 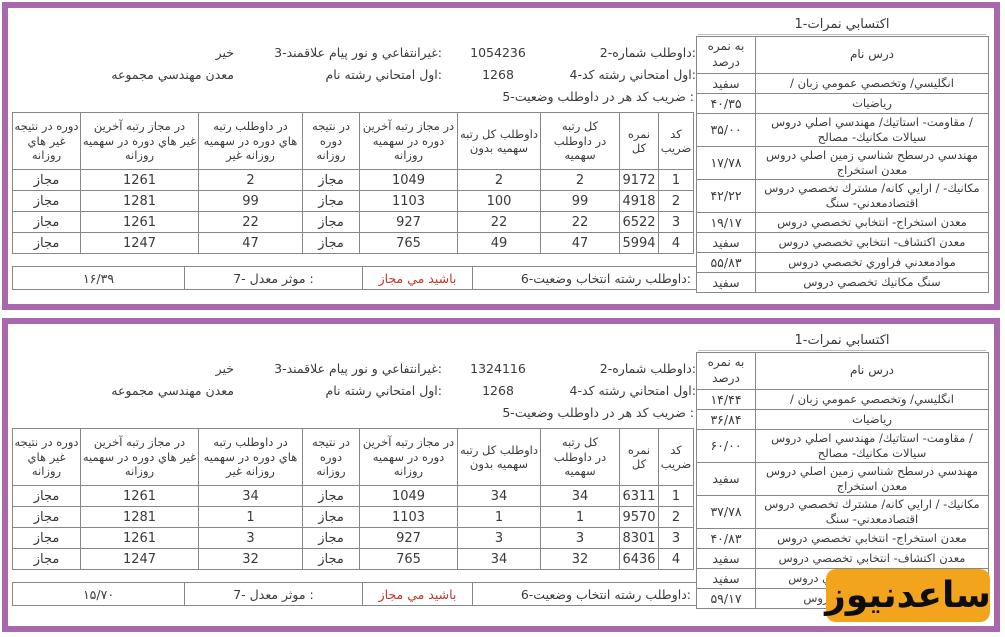 I want to click on score-percent-cell: ۵۵/۸۳, so click(x=726, y=262).